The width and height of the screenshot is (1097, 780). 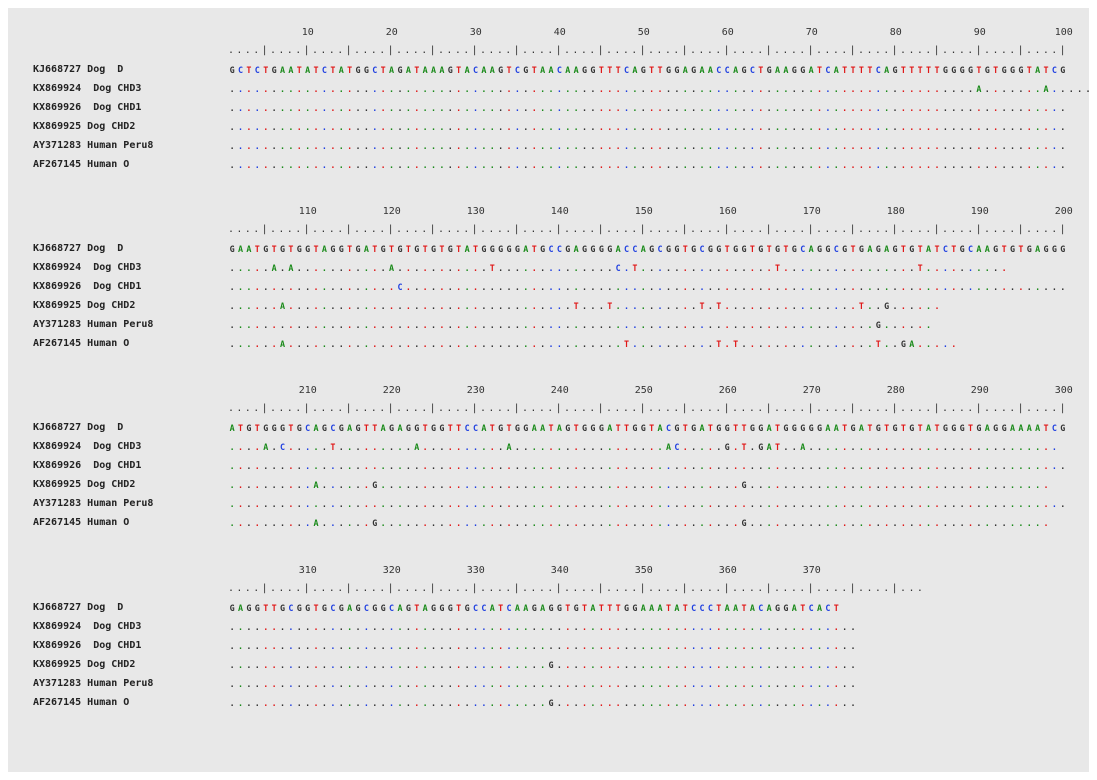 What do you see at coordinates (307, 211) in the screenshot?
I see `ruler-number: 110` at bounding box center [307, 211].